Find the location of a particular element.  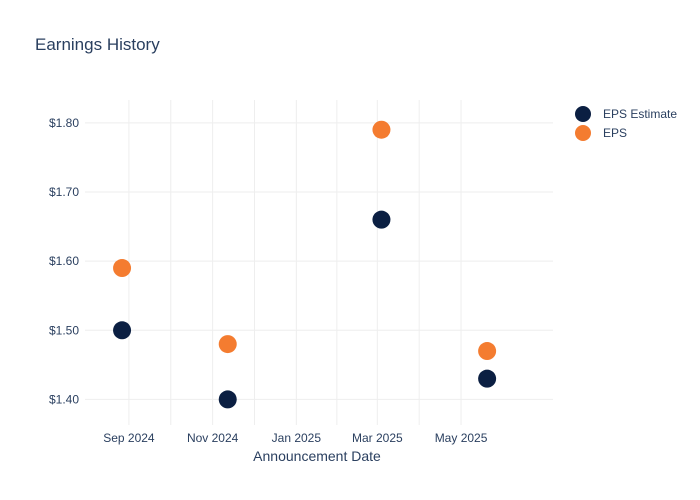

y-axis-ticks: $1.40 $1.50 $1.60 $1.70 $1.80 is located at coordinates (64, 261).